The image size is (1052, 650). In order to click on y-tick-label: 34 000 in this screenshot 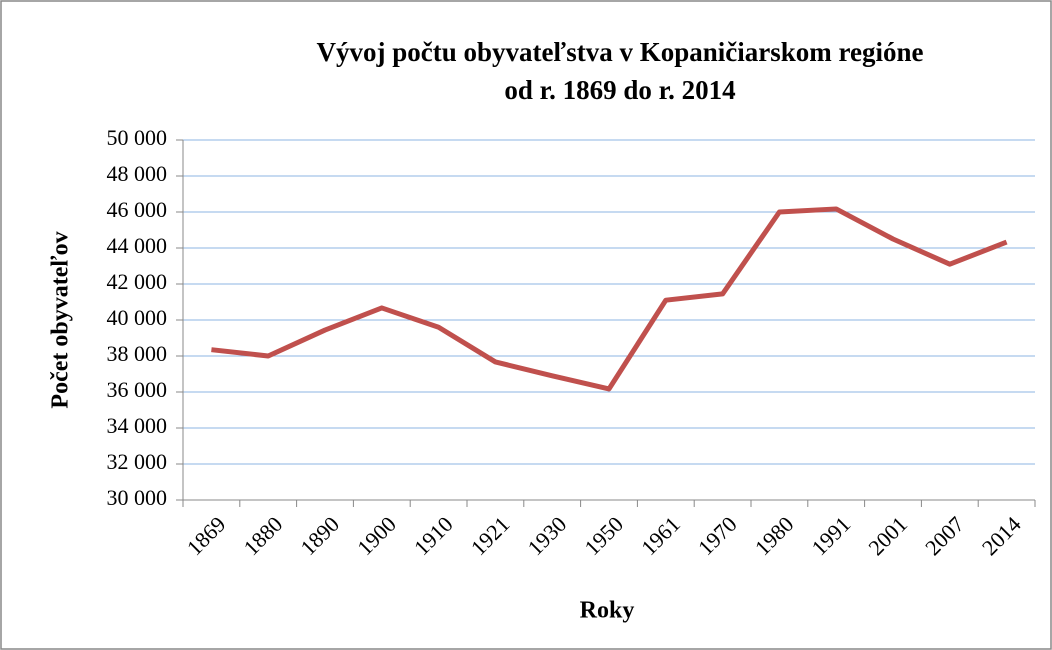, I will do `click(137, 425)`.